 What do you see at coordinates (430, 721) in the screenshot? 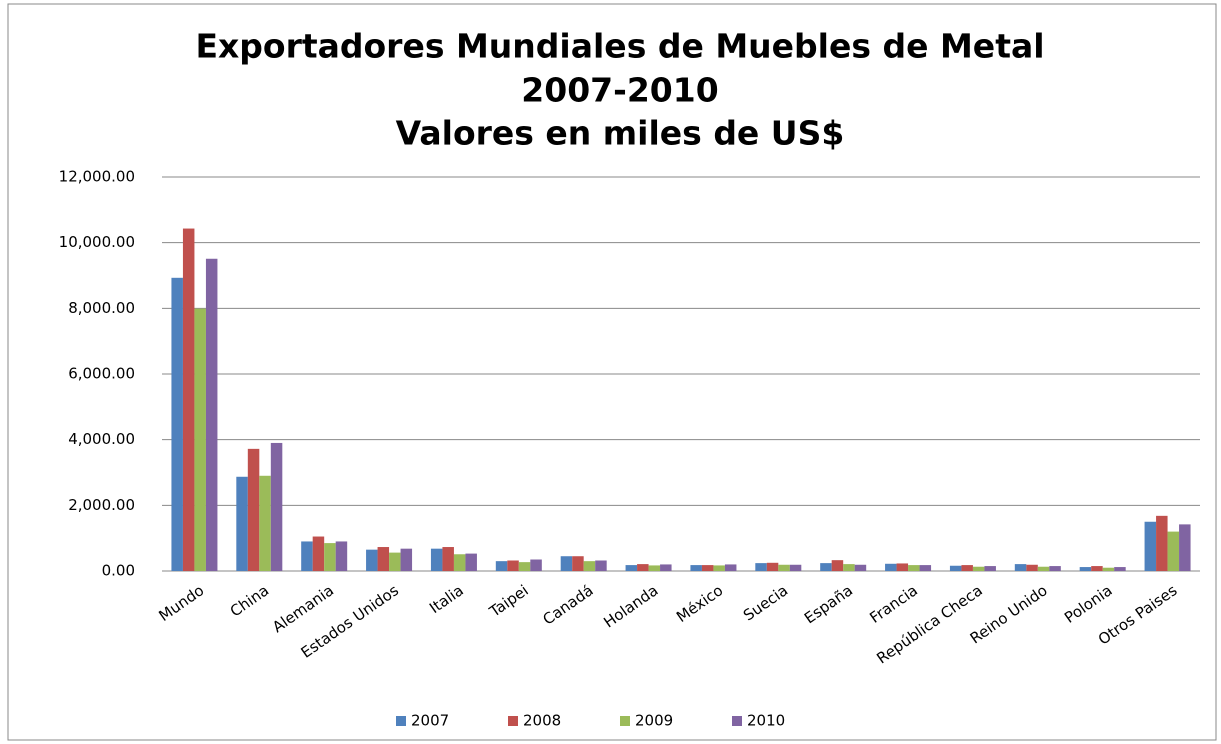
I see `legend-label: 2007` at bounding box center [430, 721].